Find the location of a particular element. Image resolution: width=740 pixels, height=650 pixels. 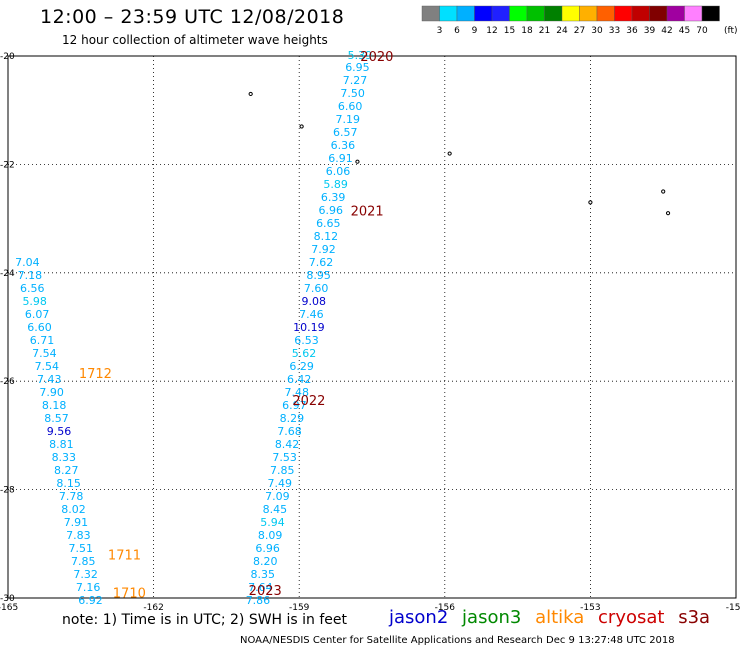

wave-height-value: 9.08 is located at coordinates (314, 301).